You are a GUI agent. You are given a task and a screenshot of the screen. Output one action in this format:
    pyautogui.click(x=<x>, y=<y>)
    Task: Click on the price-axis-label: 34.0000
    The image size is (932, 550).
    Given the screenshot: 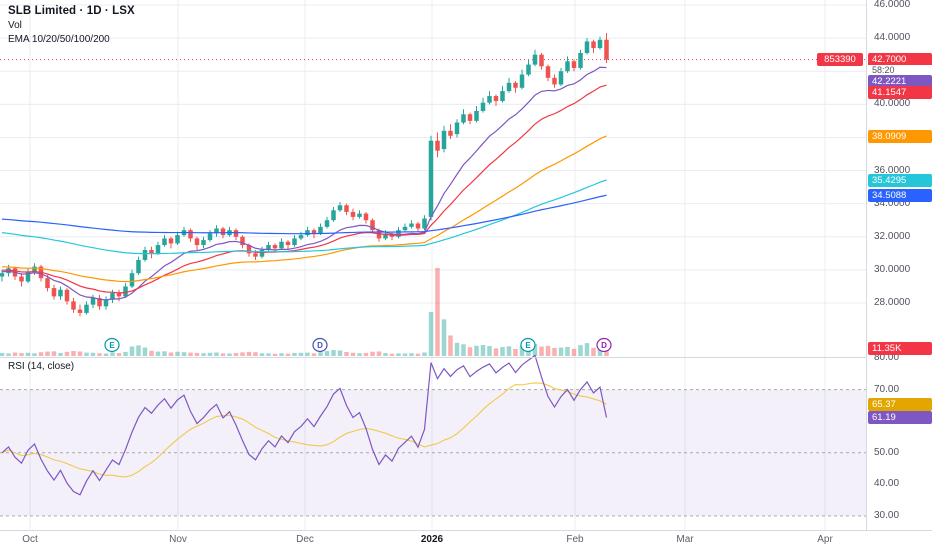 What is the action you would take?
    pyautogui.click(x=892, y=203)
    